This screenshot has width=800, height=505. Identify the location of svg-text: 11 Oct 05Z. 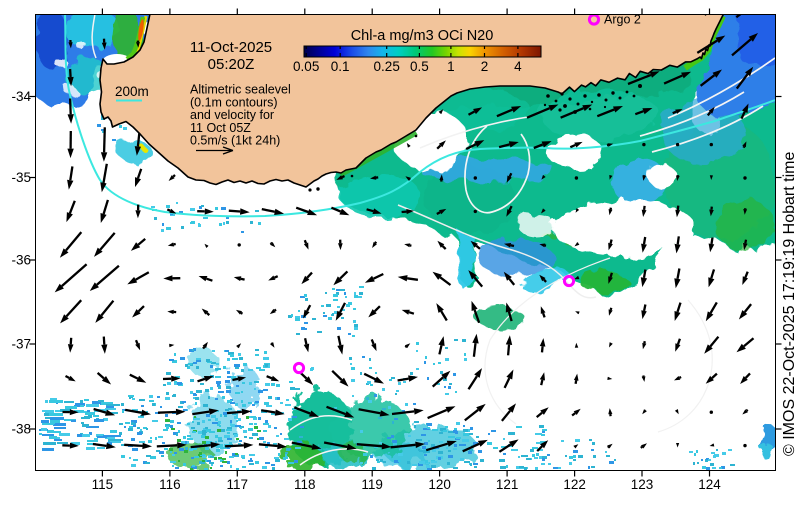
(220, 128).